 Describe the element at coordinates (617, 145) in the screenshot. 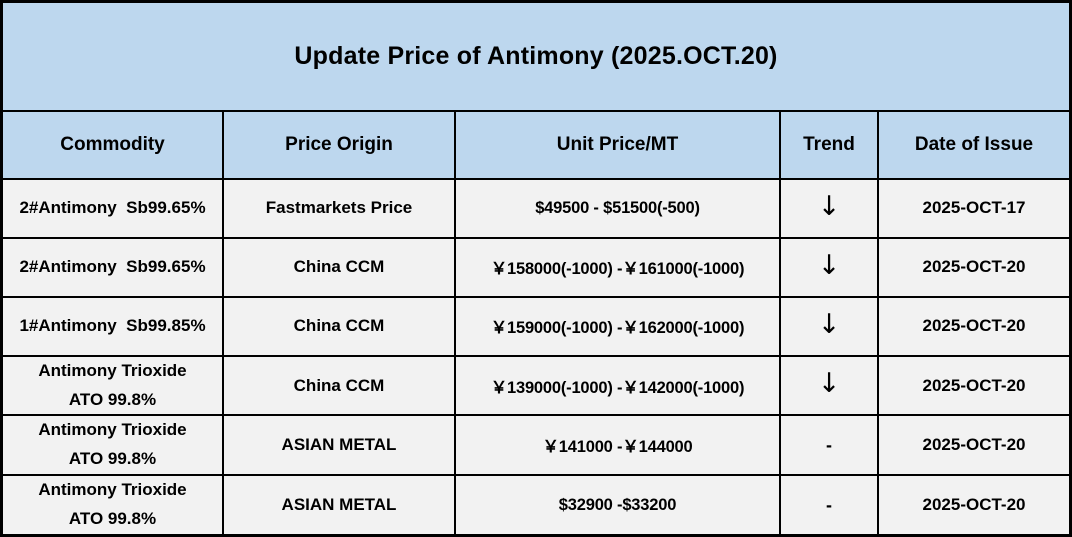

I see `column-header-unit-price: Unit Price/MT` at that location.